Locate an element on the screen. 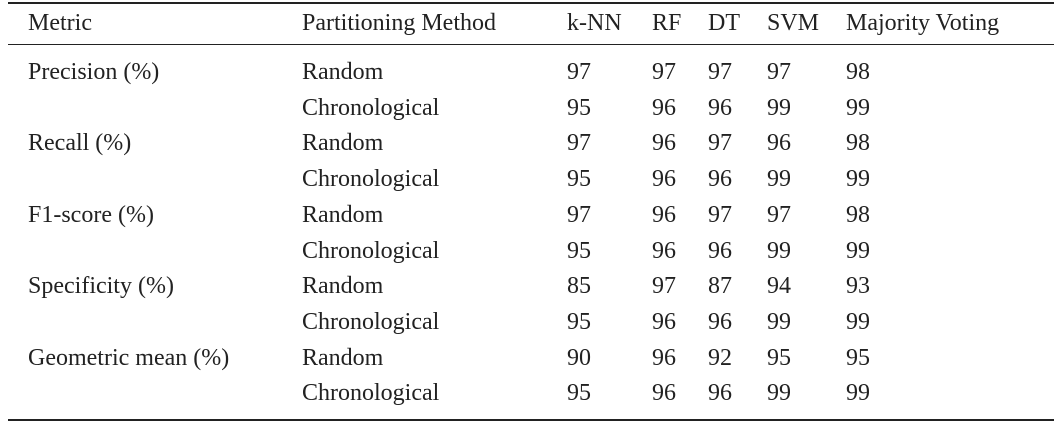 Image resolution: width=1062 pixels, height=423 pixels. value-cell: 87 is located at coordinates (720, 286).